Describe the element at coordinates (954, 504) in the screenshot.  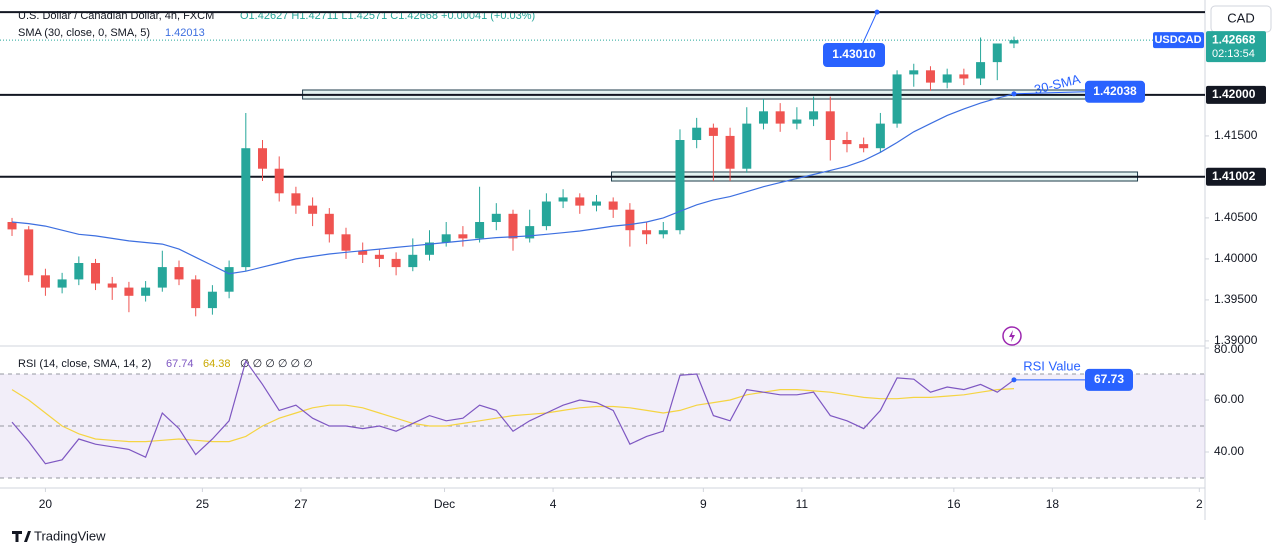
I see `x-tick-label: 16` at that location.